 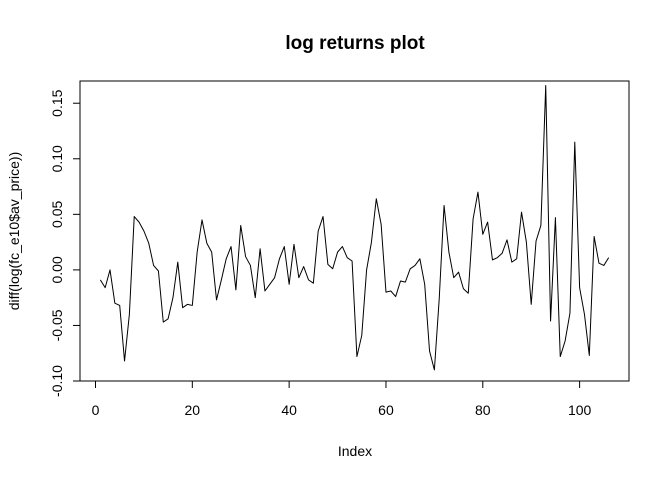 What do you see at coordinates (483, 410) in the screenshot?
I see `x-tick-label: 80` at bounding box center [483, 410].